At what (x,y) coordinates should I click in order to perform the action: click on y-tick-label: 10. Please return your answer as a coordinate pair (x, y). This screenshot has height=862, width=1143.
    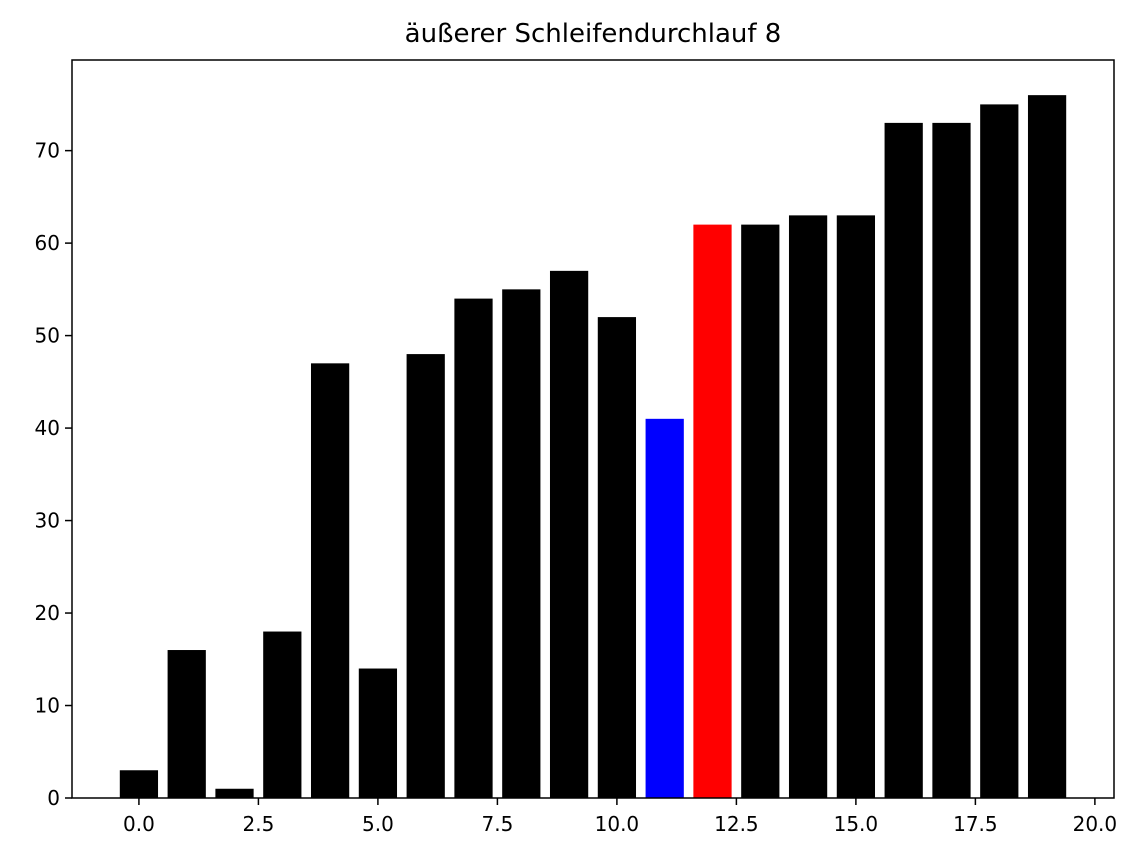
    Looking at the image, I should click on (47, 706).